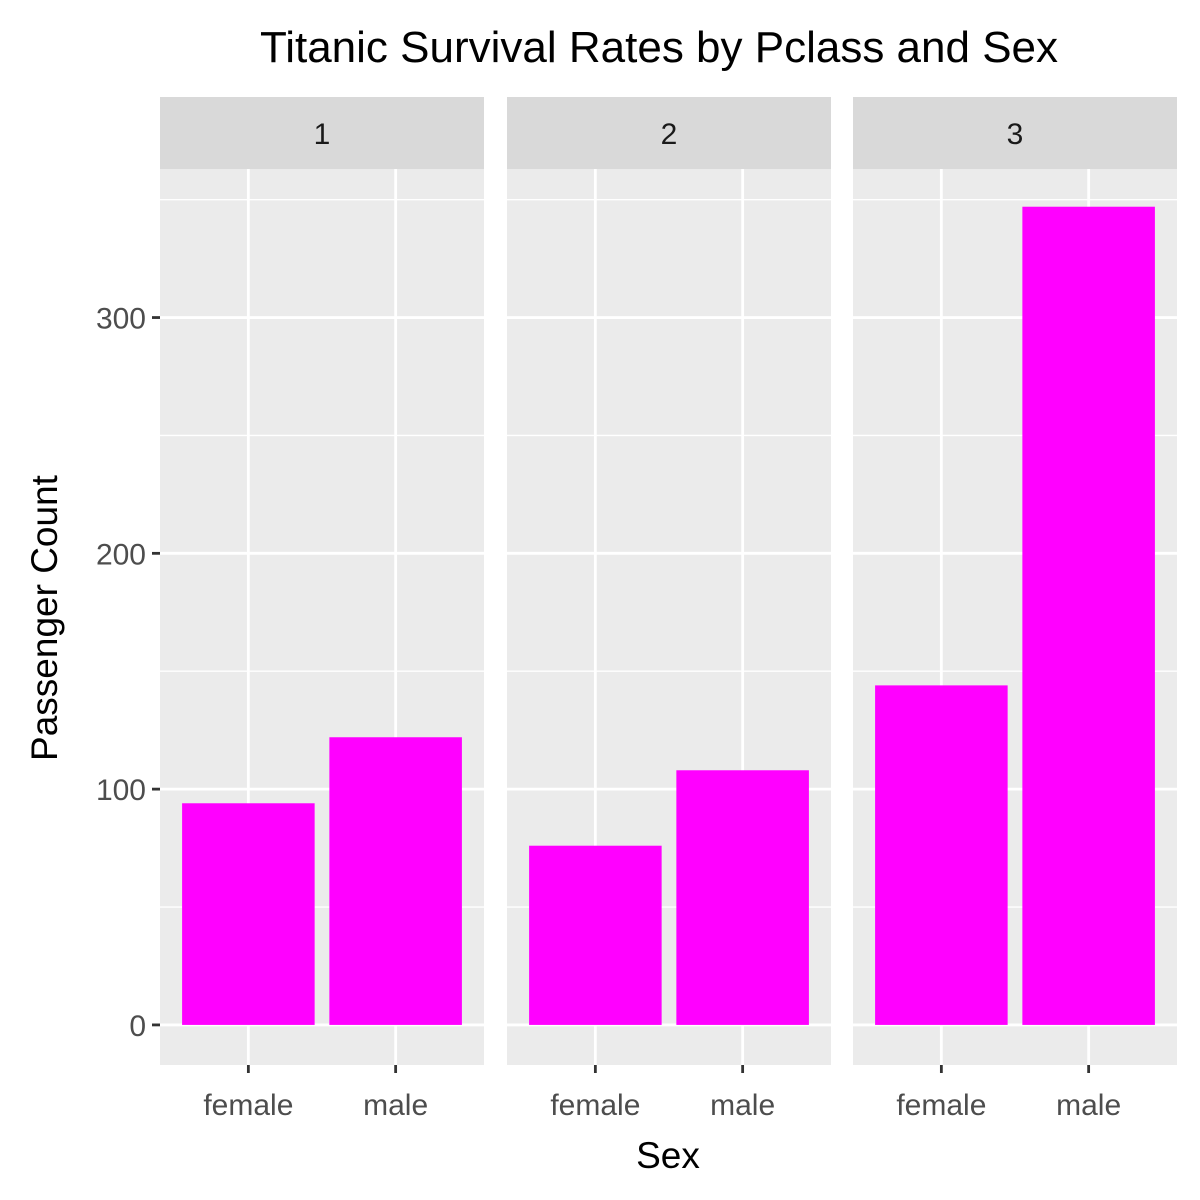 This screenshot has height=1200, width=1200. What do you see at coordinates (137, 1026) in the screenshot?
I see `y-tick-label: 0` at bounding box center [137, 1026].